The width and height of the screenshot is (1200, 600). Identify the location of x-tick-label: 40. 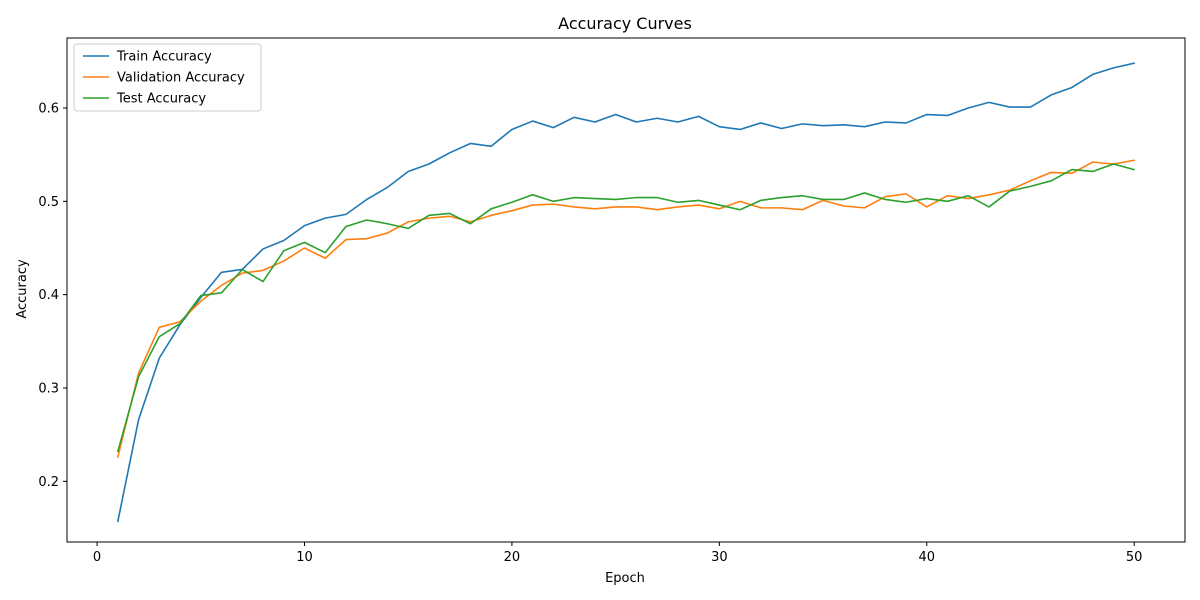
(926, 557).